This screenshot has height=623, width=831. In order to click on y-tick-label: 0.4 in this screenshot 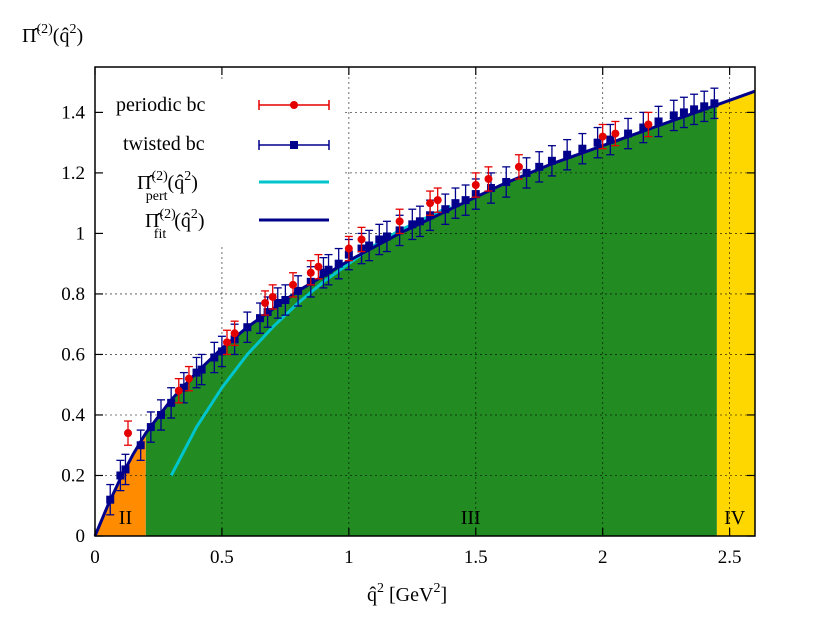, I will do `click(73, 415)`.